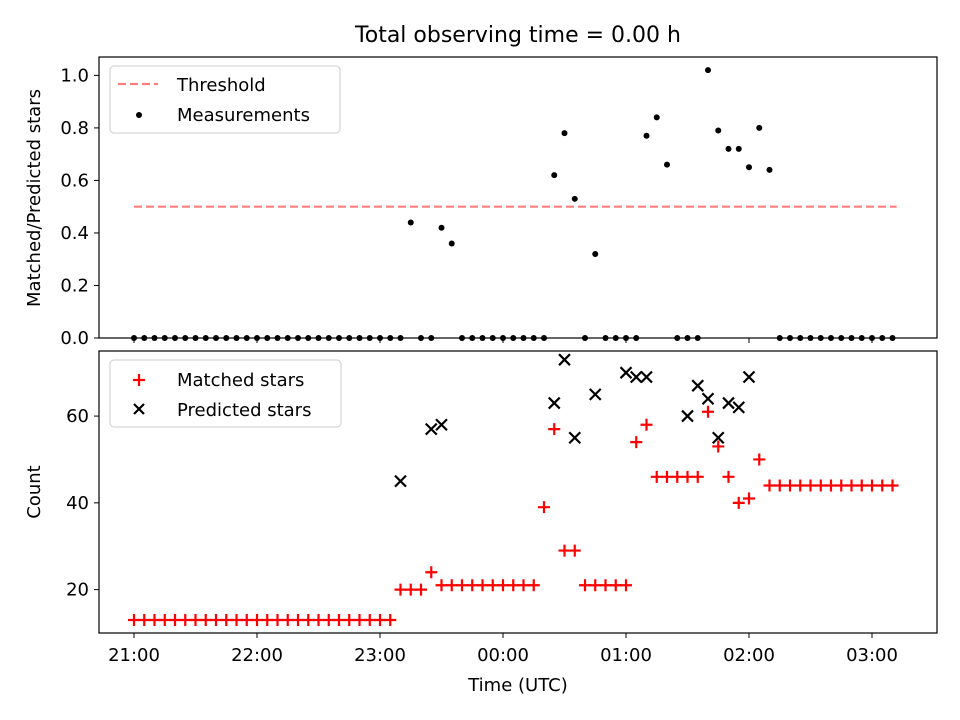 The width and height of the screenshot is (960, 720). I want to click on x-tick-label: 22:00, so click(257, 655).